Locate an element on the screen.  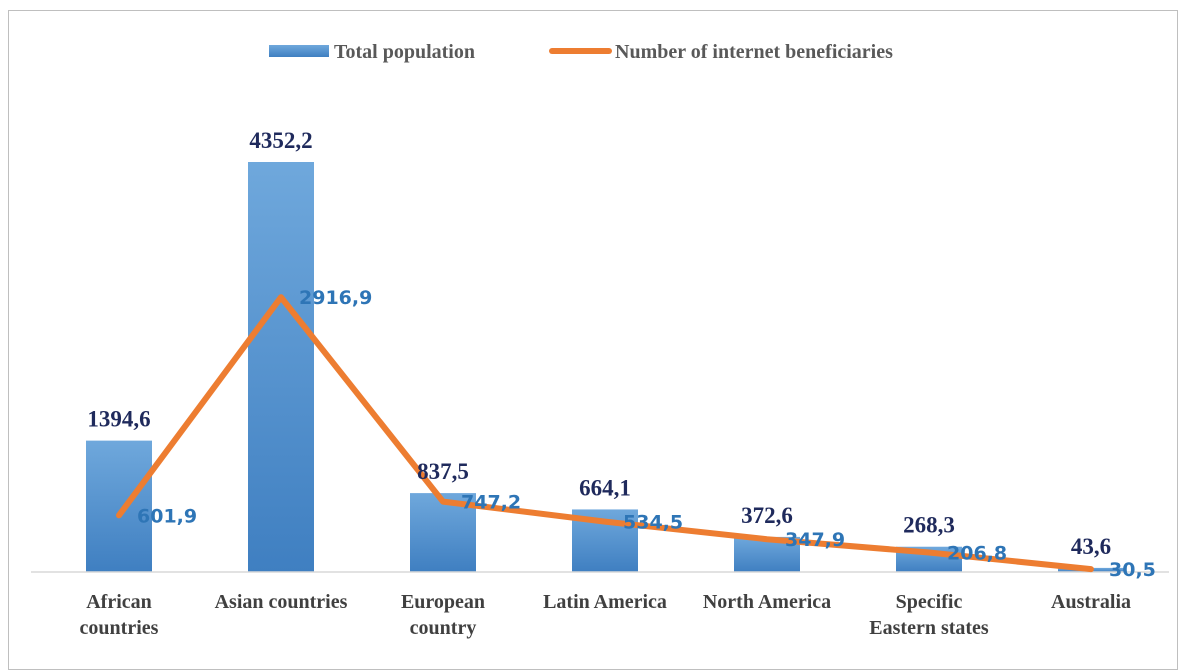
legend-label-total-population: Total population is located at coordinates (404, 52).